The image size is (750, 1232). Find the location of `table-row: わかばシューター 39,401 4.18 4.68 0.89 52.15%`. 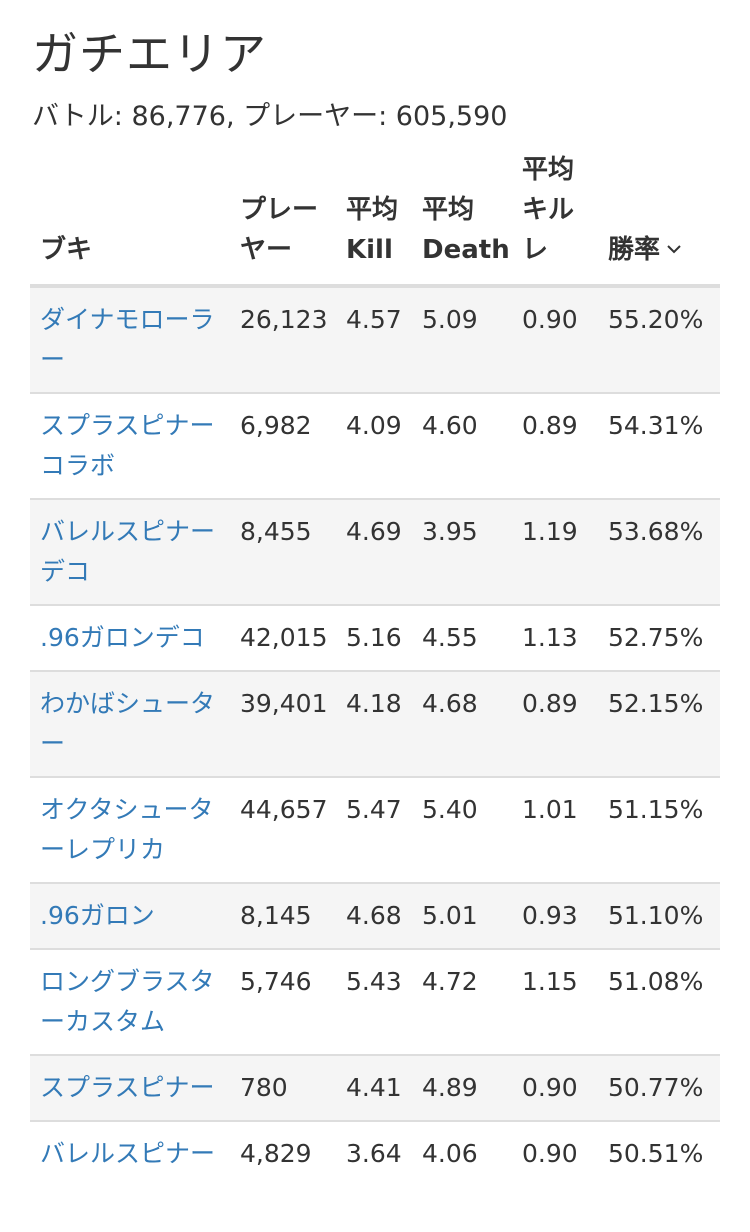

table-row: わかばシューター 39,401 4.18 4.68 0.89 52.15% is located at coordinates (375, 723).